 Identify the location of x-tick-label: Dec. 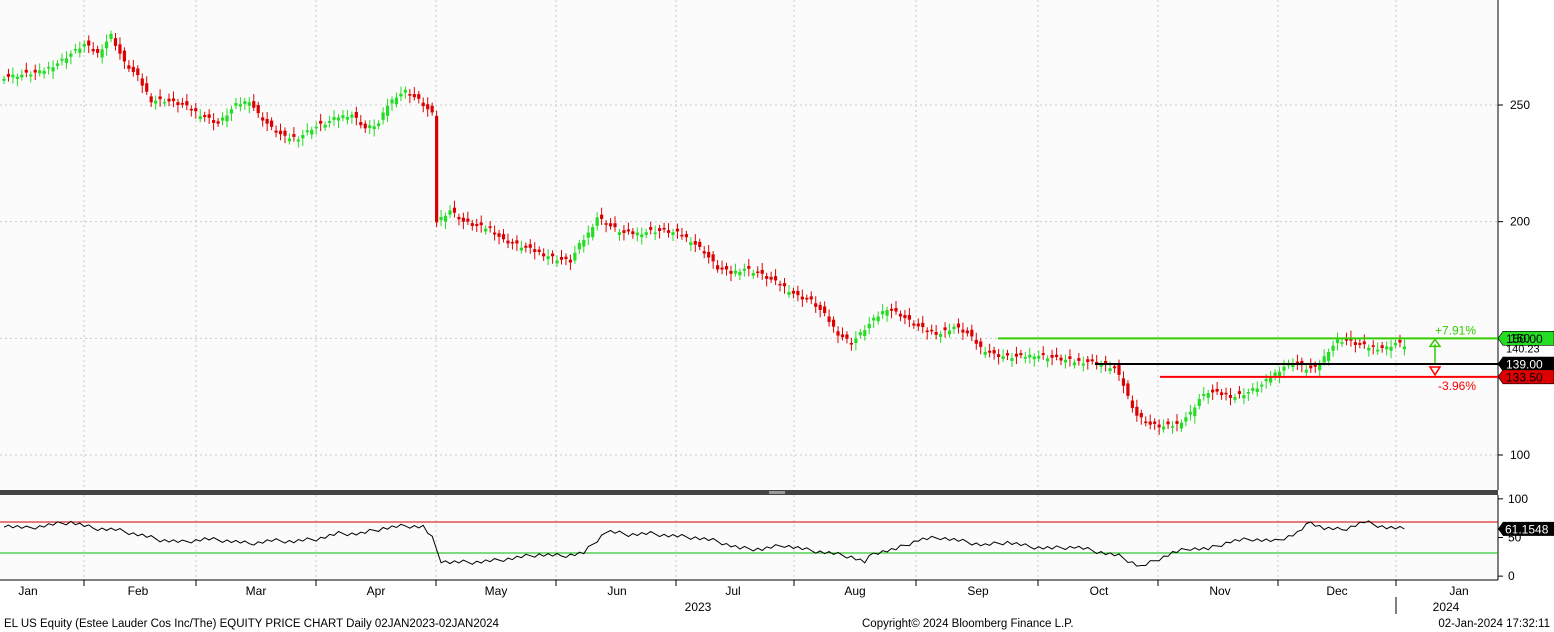
(1336, 591).